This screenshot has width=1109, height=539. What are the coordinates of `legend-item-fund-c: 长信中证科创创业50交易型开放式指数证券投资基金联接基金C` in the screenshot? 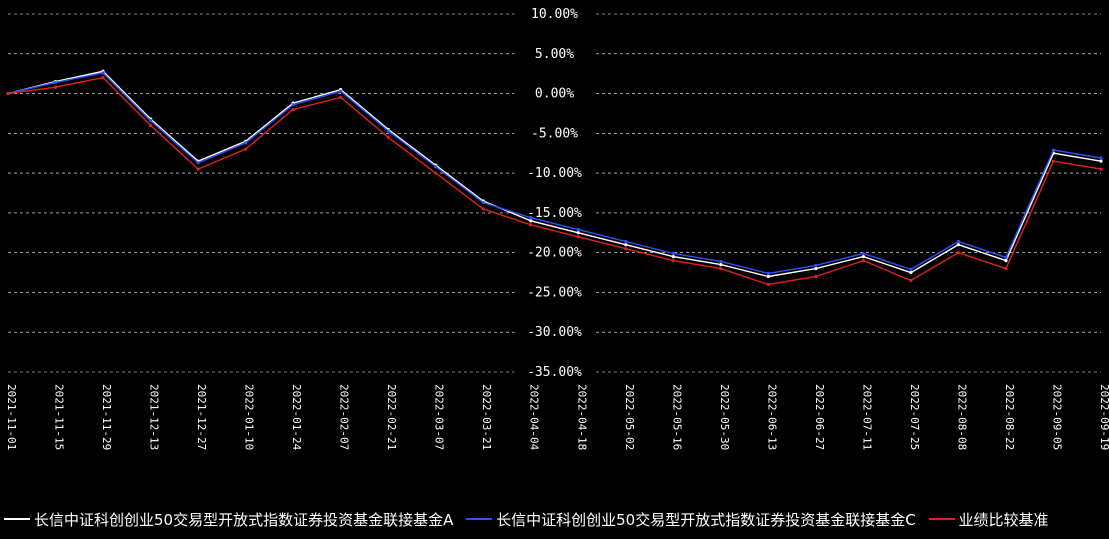 It's located at (691, 519).